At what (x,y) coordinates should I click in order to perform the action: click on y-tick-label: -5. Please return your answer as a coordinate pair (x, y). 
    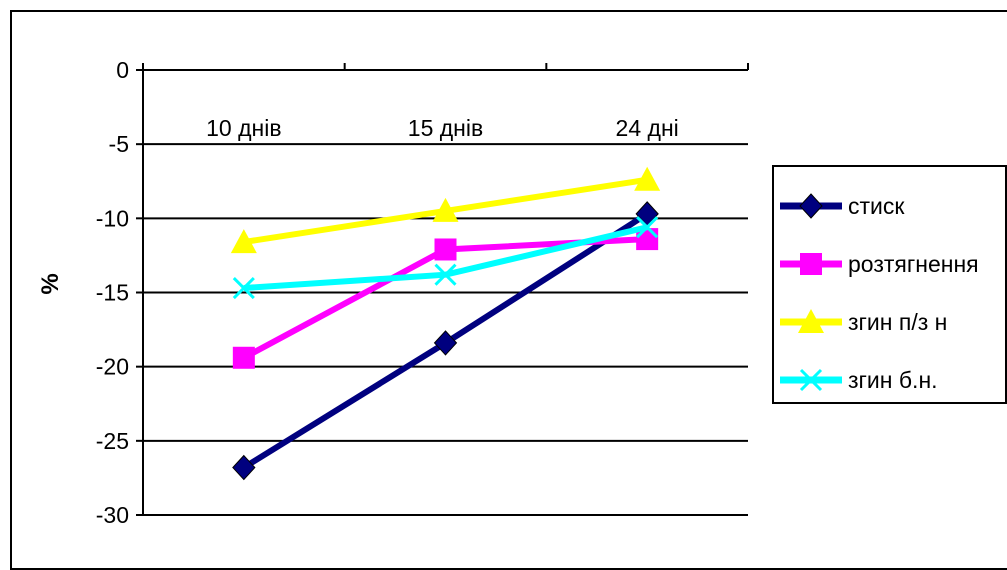
    Looking at the image, I should click on (119, 144).